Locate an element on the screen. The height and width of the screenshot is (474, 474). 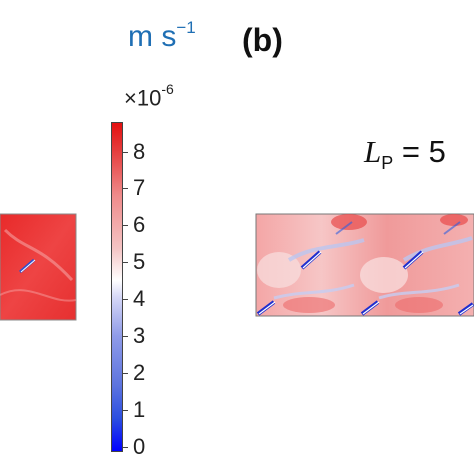
velocity-field-plot is located at coordinates (364, 265).